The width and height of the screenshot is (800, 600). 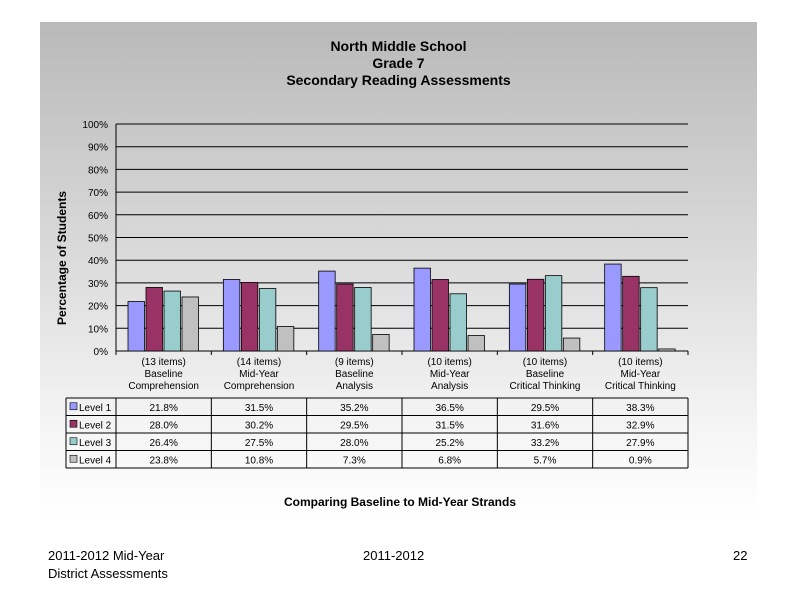 What do you see at coordinates (449, 408) in the screenshot?
I see `table-cell-value: 36.5%` at bounding box center [449, 408].